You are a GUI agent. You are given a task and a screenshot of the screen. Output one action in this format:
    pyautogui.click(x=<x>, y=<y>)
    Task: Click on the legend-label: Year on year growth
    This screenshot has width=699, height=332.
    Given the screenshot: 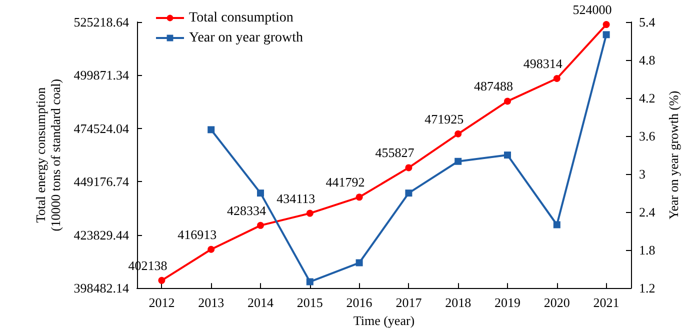 What is the action you would take?
    pyautogui.click(x=246, y=38)
    